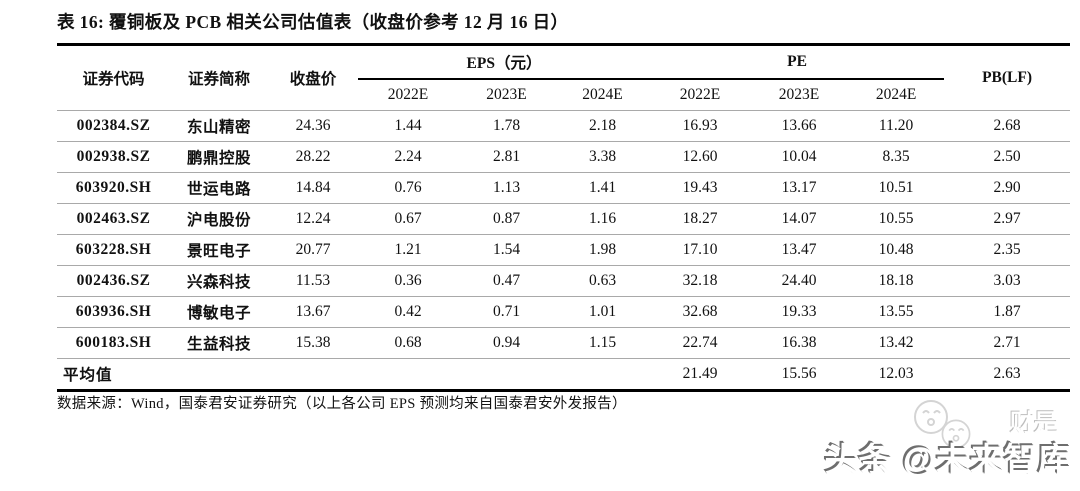  What do you see at coordinates (219, 343) in the screenshot?
I see `cell-name: 生益科技` at bounding box center [219, 343].